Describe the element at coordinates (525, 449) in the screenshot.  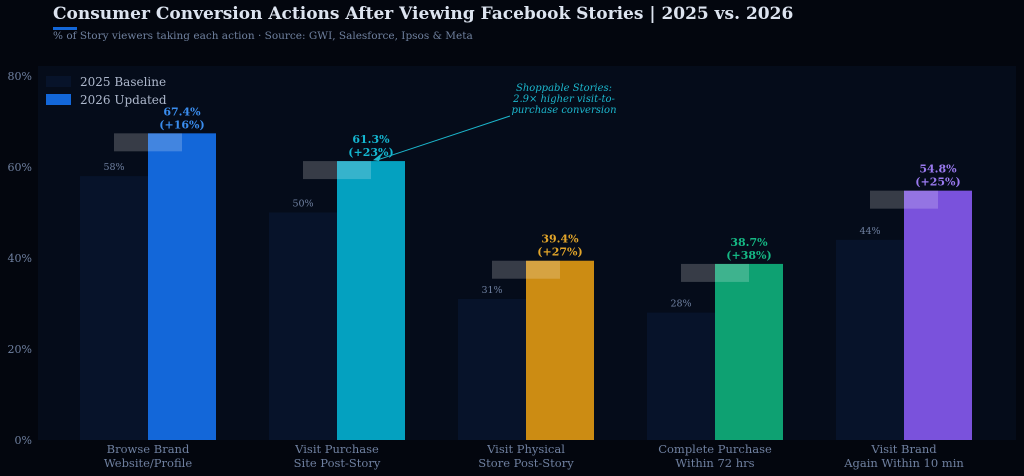
I see `category-label-line: Visit Physical` at that location.